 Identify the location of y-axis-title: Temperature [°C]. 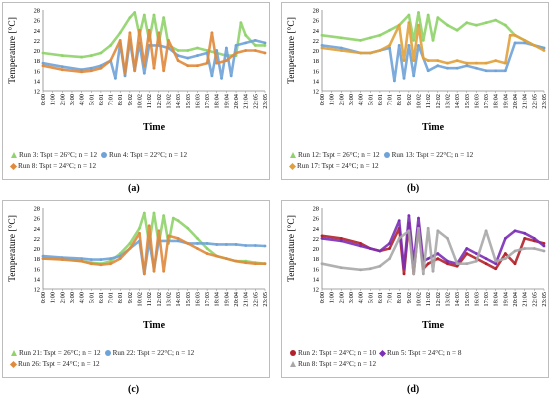
(12, 50).